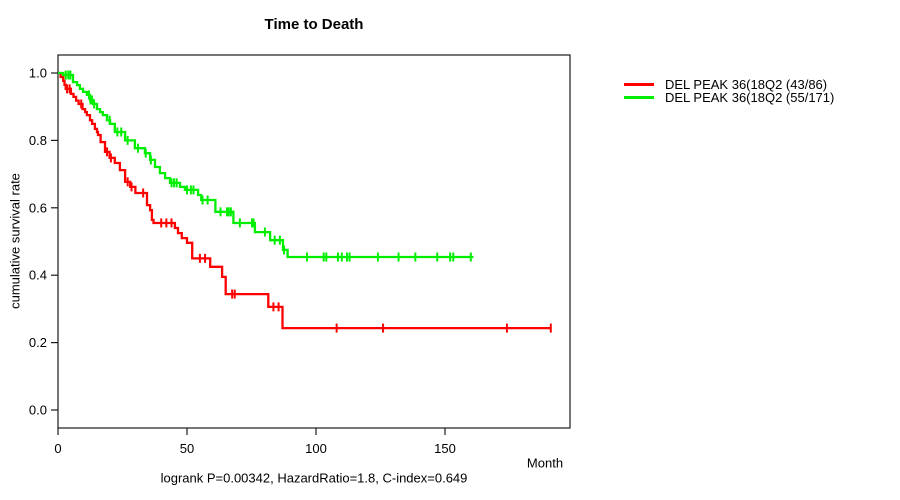  I want to click on red-line-swatch, so click(639, 84).